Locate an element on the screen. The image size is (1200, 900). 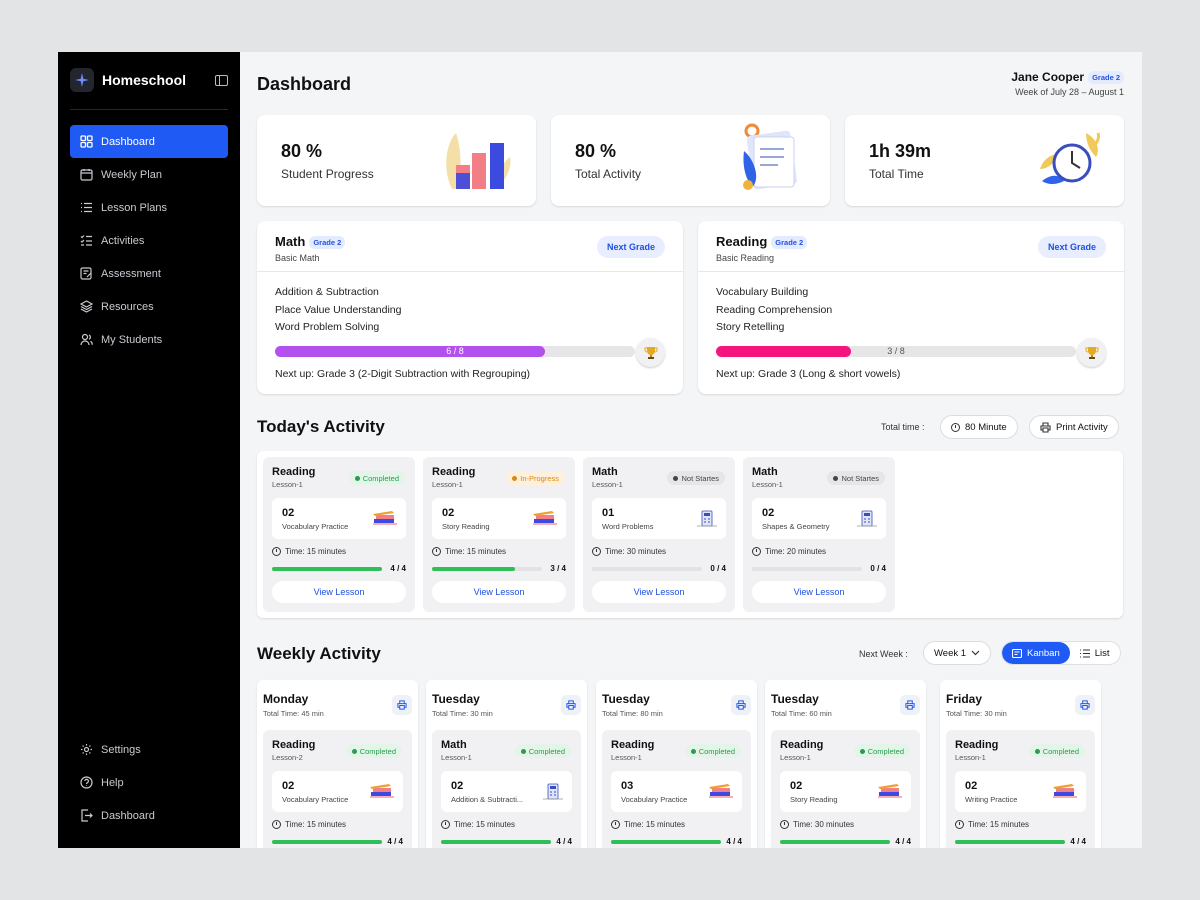
sidebar-item-label: Help is located at coordinates (112, 782).